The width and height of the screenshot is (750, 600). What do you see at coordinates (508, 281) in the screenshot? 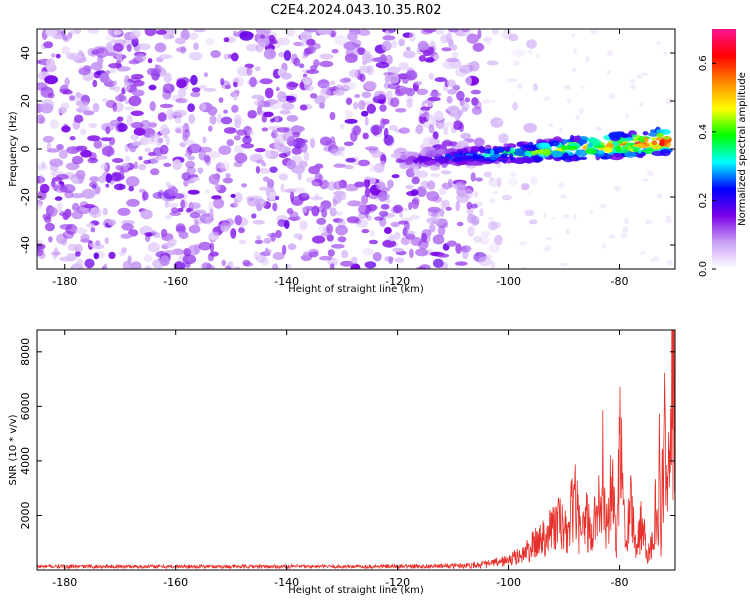
I see `x-tick-label: -100` at bounding box center [508, 281].